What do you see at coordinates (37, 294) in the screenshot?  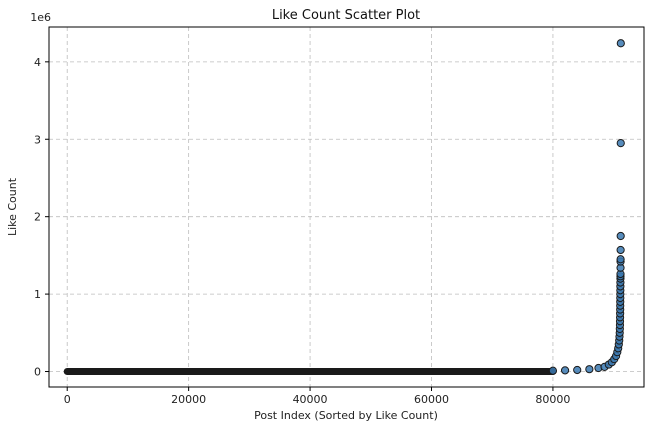 I see `y-tick-label: 1` at bounding box center [37, 294].